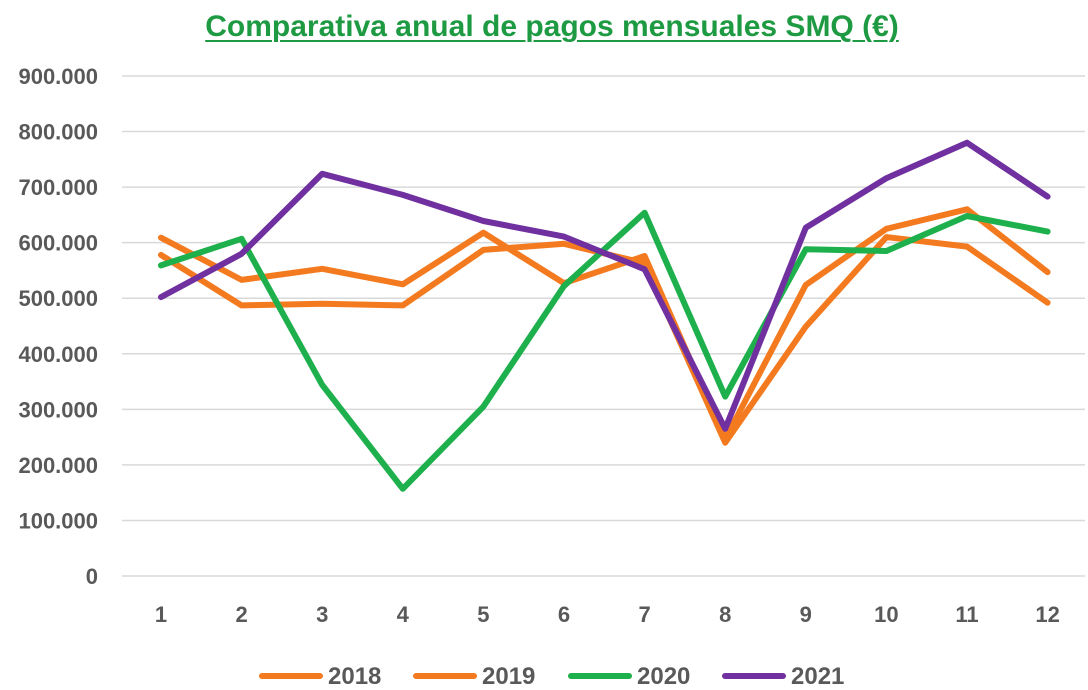  I want to click on y-tick-label: 200.000, so click(58, 465).